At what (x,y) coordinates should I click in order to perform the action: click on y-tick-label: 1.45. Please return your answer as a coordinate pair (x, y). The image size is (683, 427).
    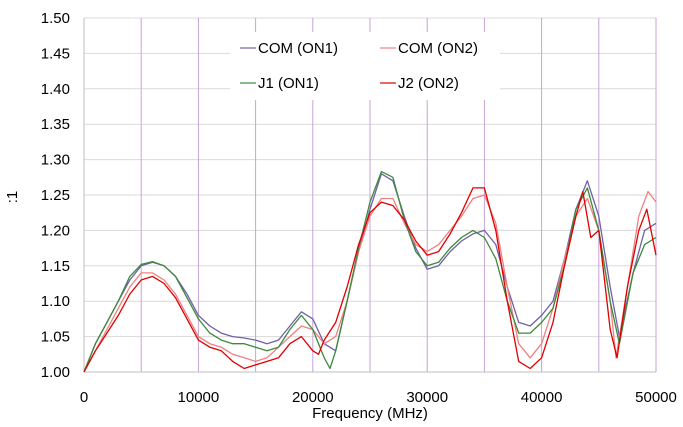
    Looking at the image, I should click on (55, 53).